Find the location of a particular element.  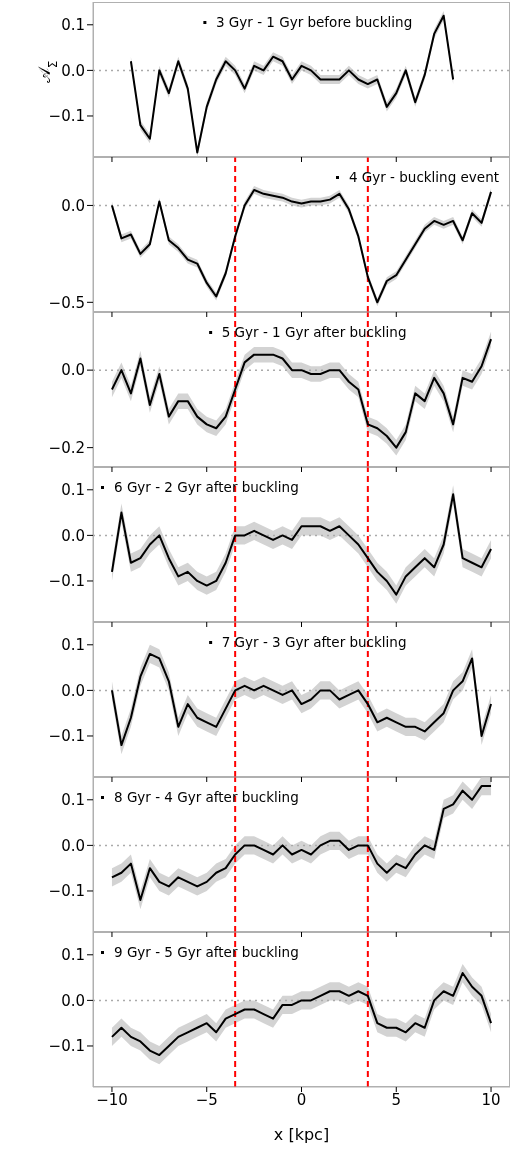

x-tick-label: 10 is located at coordinates (491, 1099).